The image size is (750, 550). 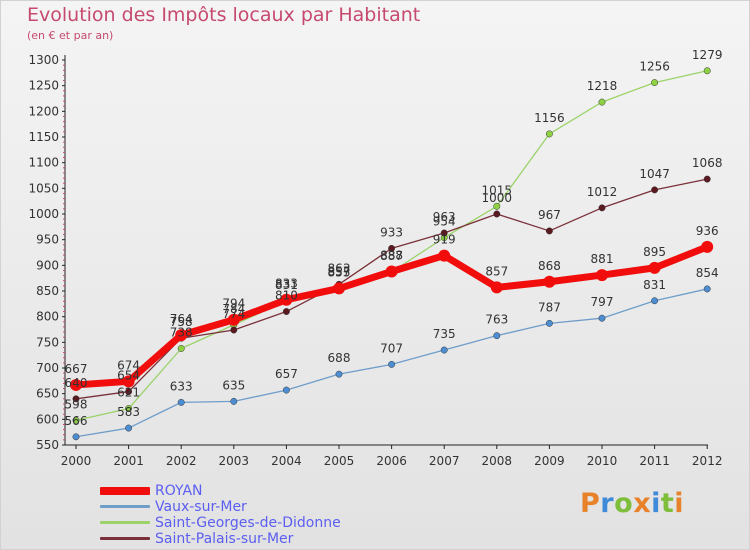 I want to click on chart-title: Evolution des Impôts locaux par Habitant, so click(x=224, y=15).